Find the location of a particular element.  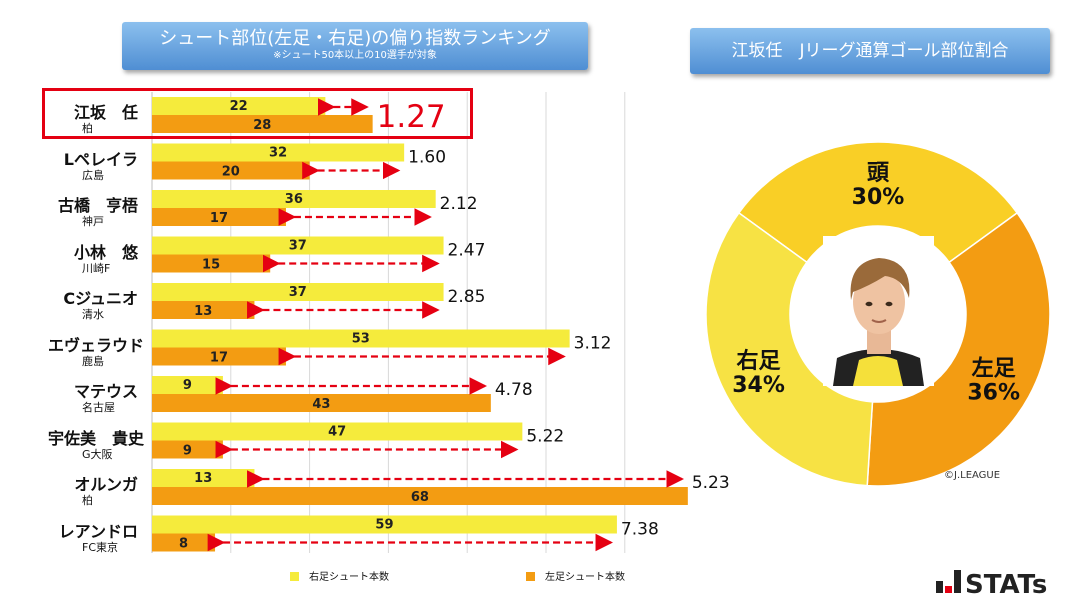

donut-title: 江坂任 Jリーグ通算ゴール部位割合 is located at coordinates (870, 51).